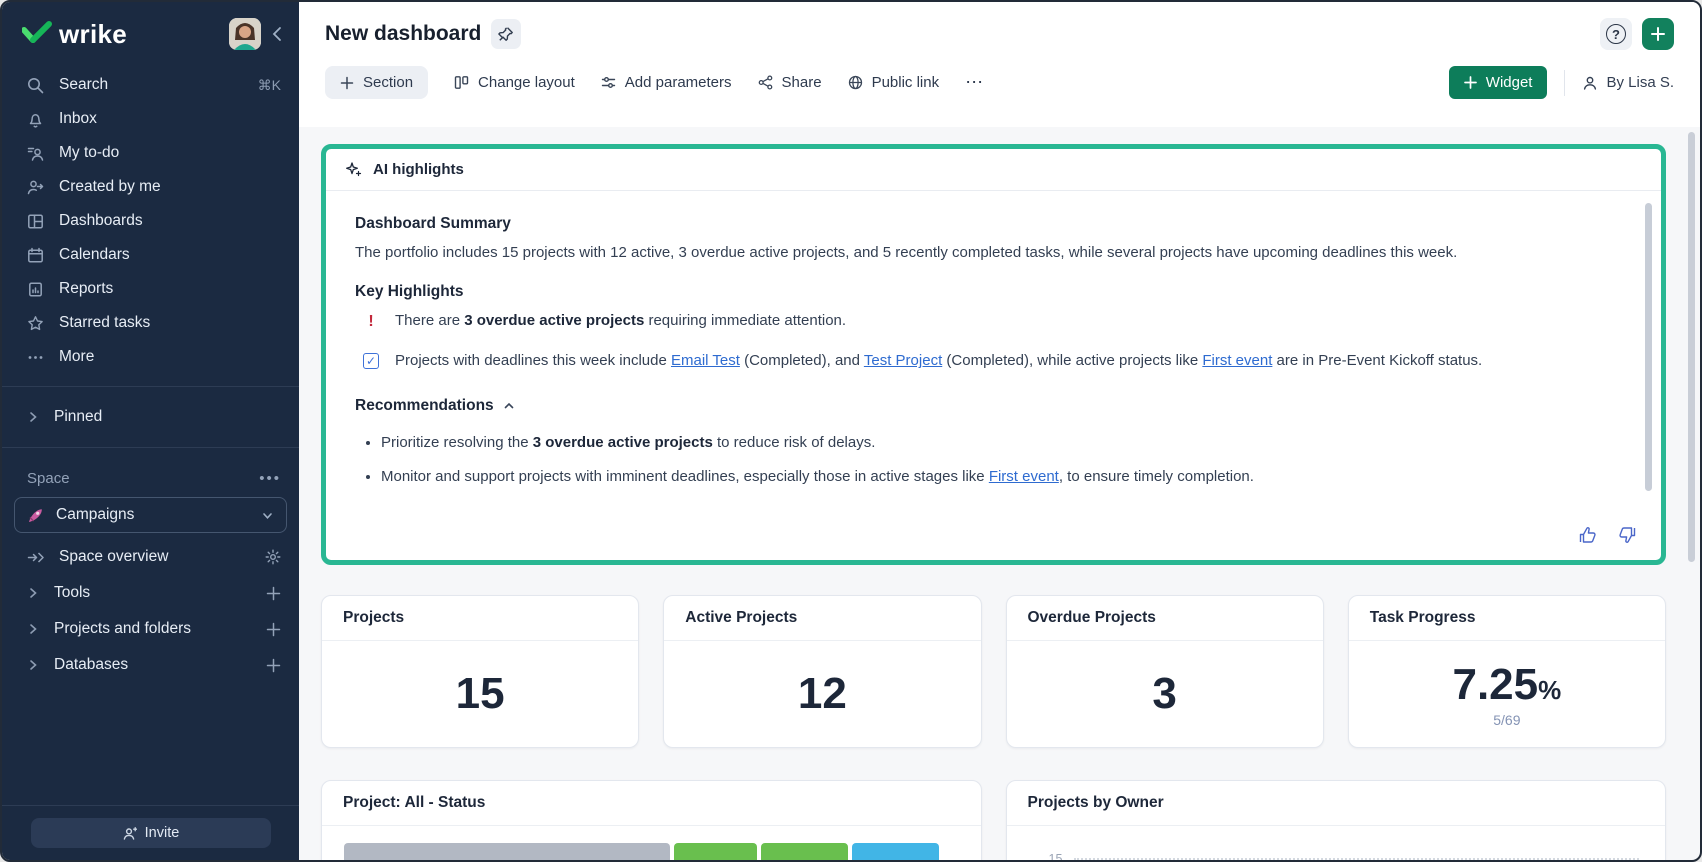 This screenshot has height=862, width=1702. I want to click on add-parameters-button: Add parameters, so click(666, 82).